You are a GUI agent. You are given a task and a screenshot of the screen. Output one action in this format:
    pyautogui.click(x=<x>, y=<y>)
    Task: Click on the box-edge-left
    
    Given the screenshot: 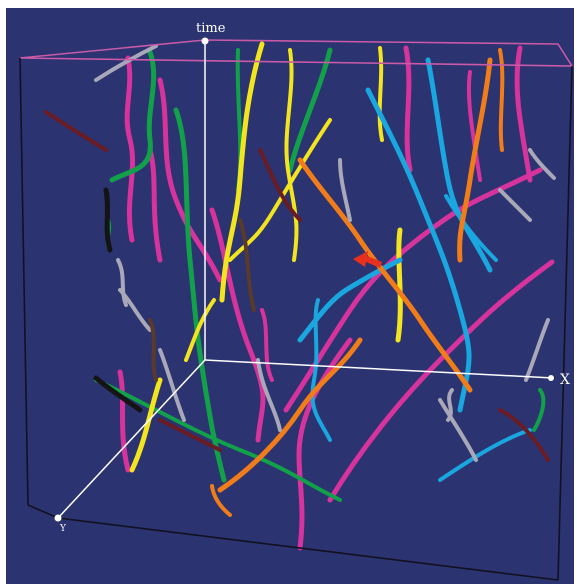 What is the action you would take?
    pyautogui.click(x=24, y=281)
    